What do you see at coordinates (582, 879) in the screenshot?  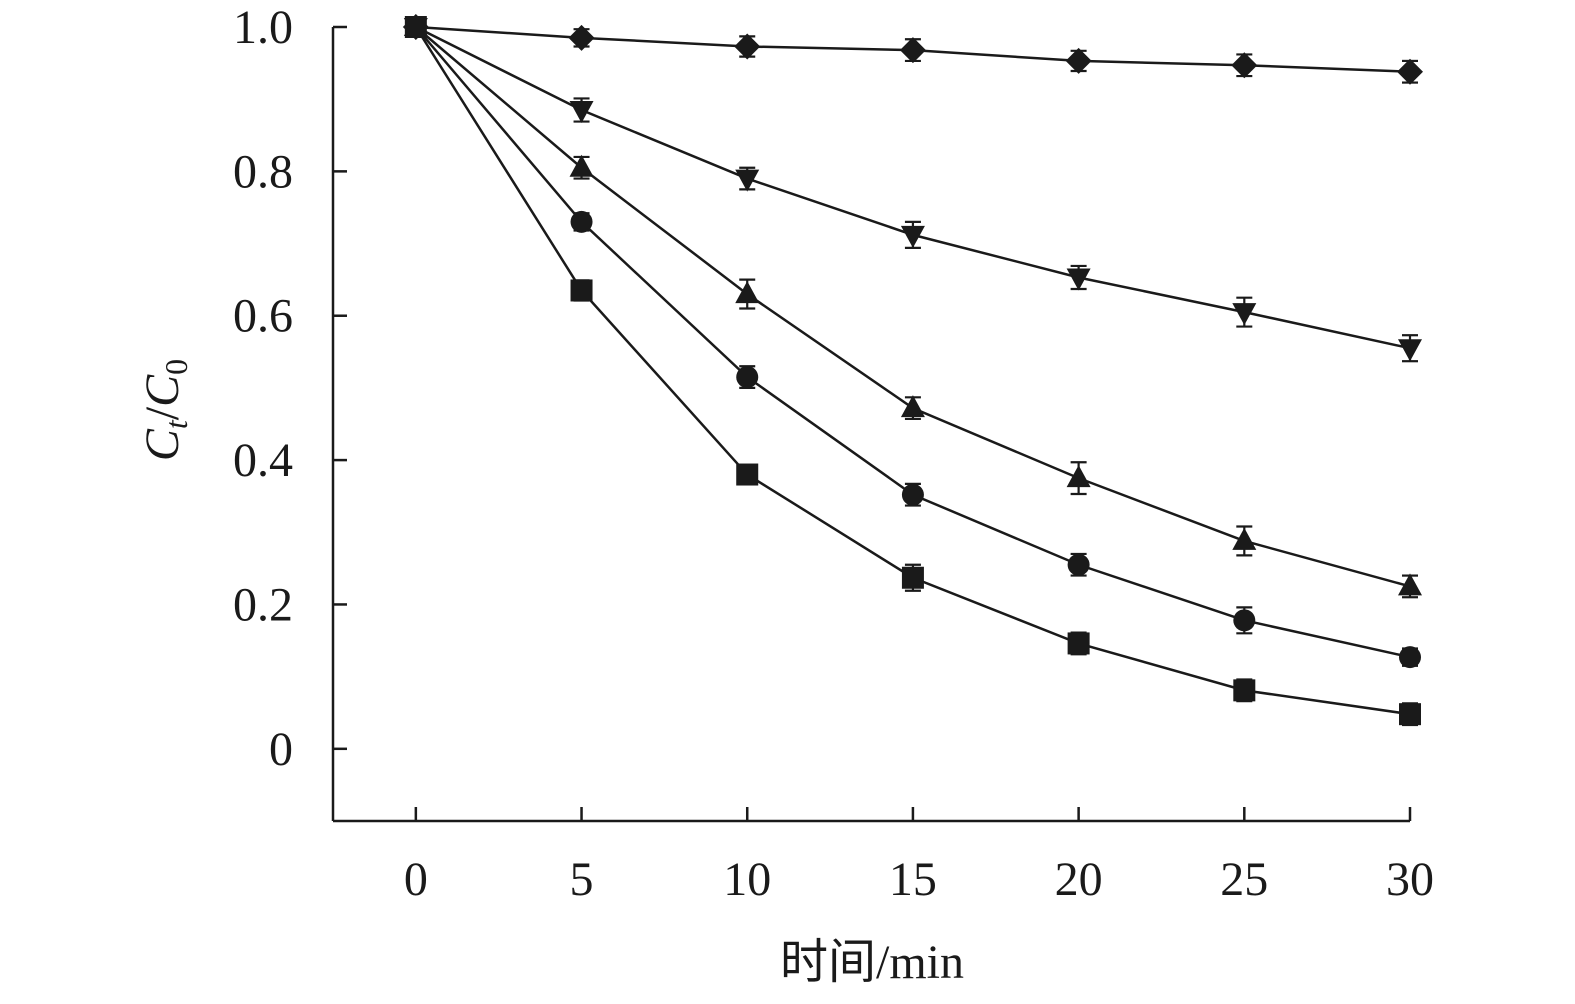 I see `x-tick-label-5: 5` at bounding box center [582, 879].